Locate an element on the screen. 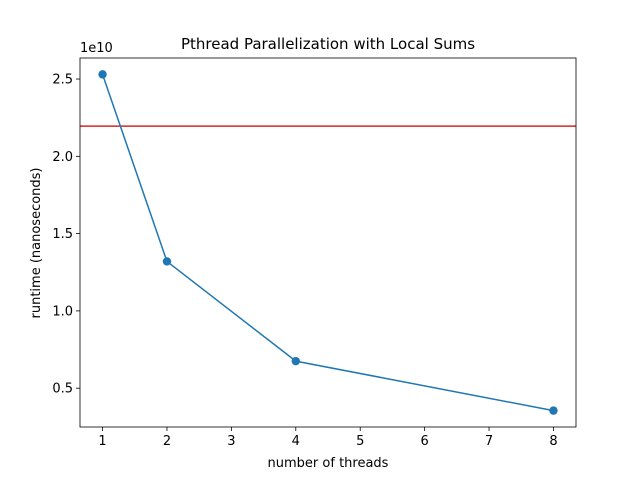 The width and height of the screenshot is (640, 480). x-tick-label: 6 is located at coordinates (424, 441).